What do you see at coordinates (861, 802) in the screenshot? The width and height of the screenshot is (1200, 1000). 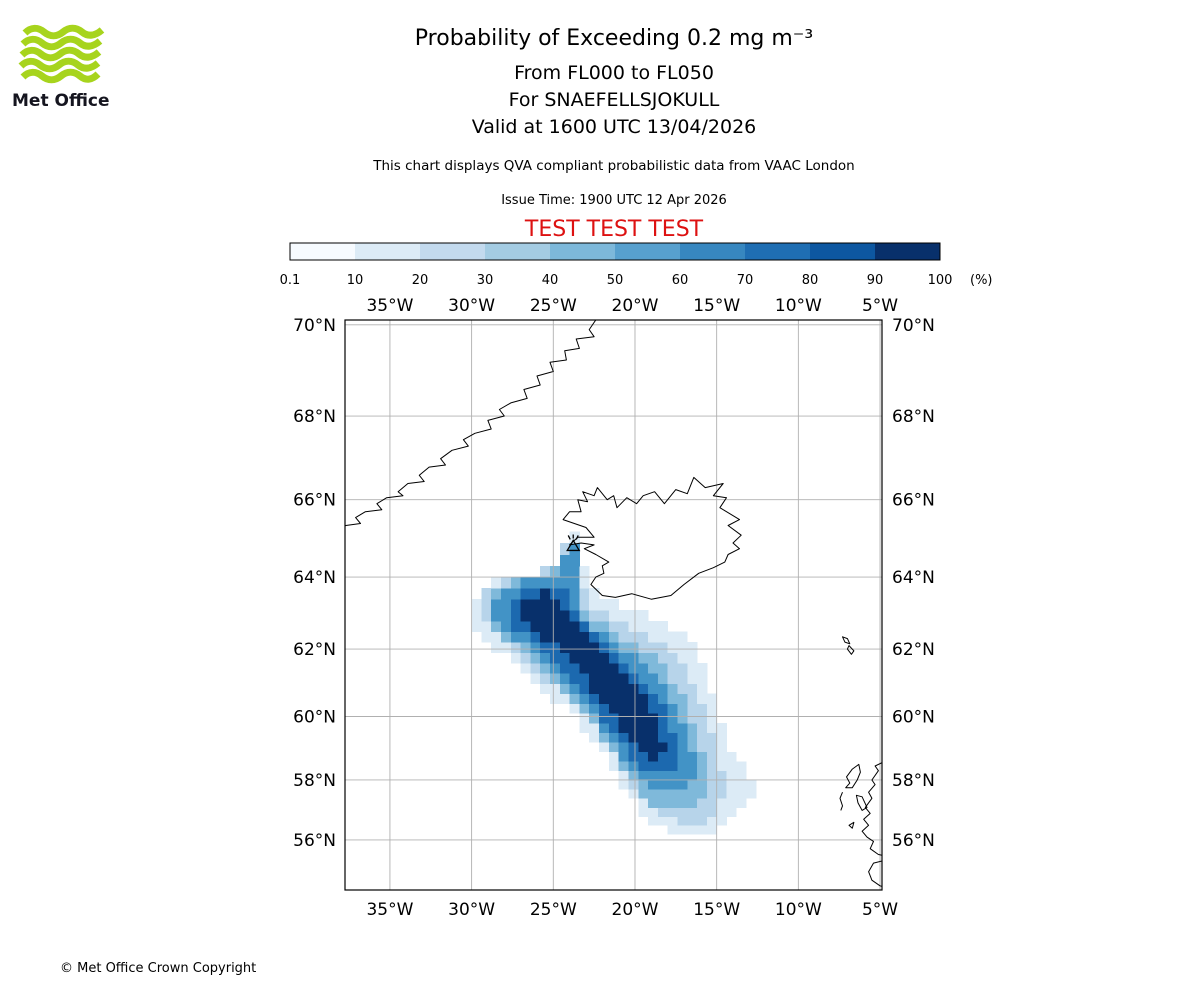 I see `coastline-skye` at bounding box center [861, 802].